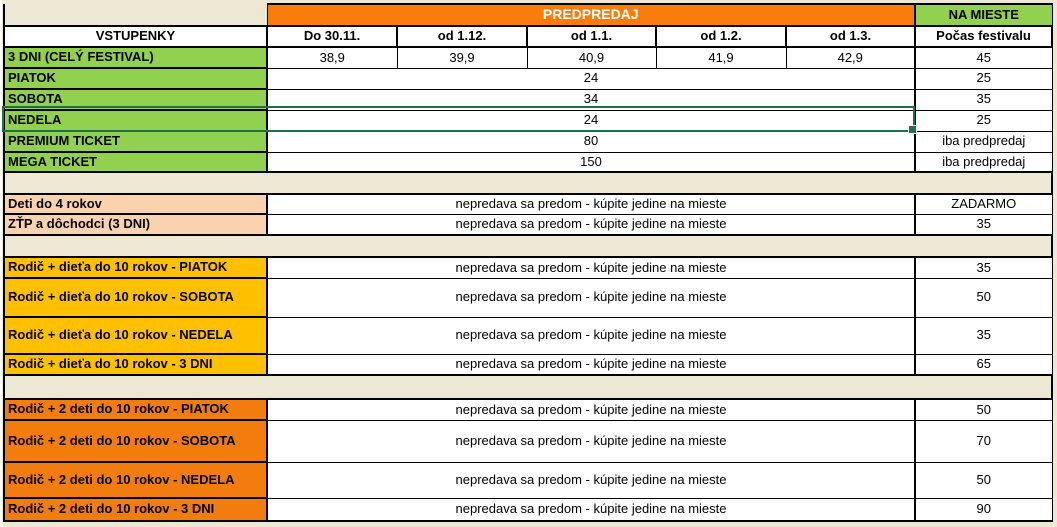  I want to click on table-row-nedela: NEDELA 24 25, so click(528, 120).